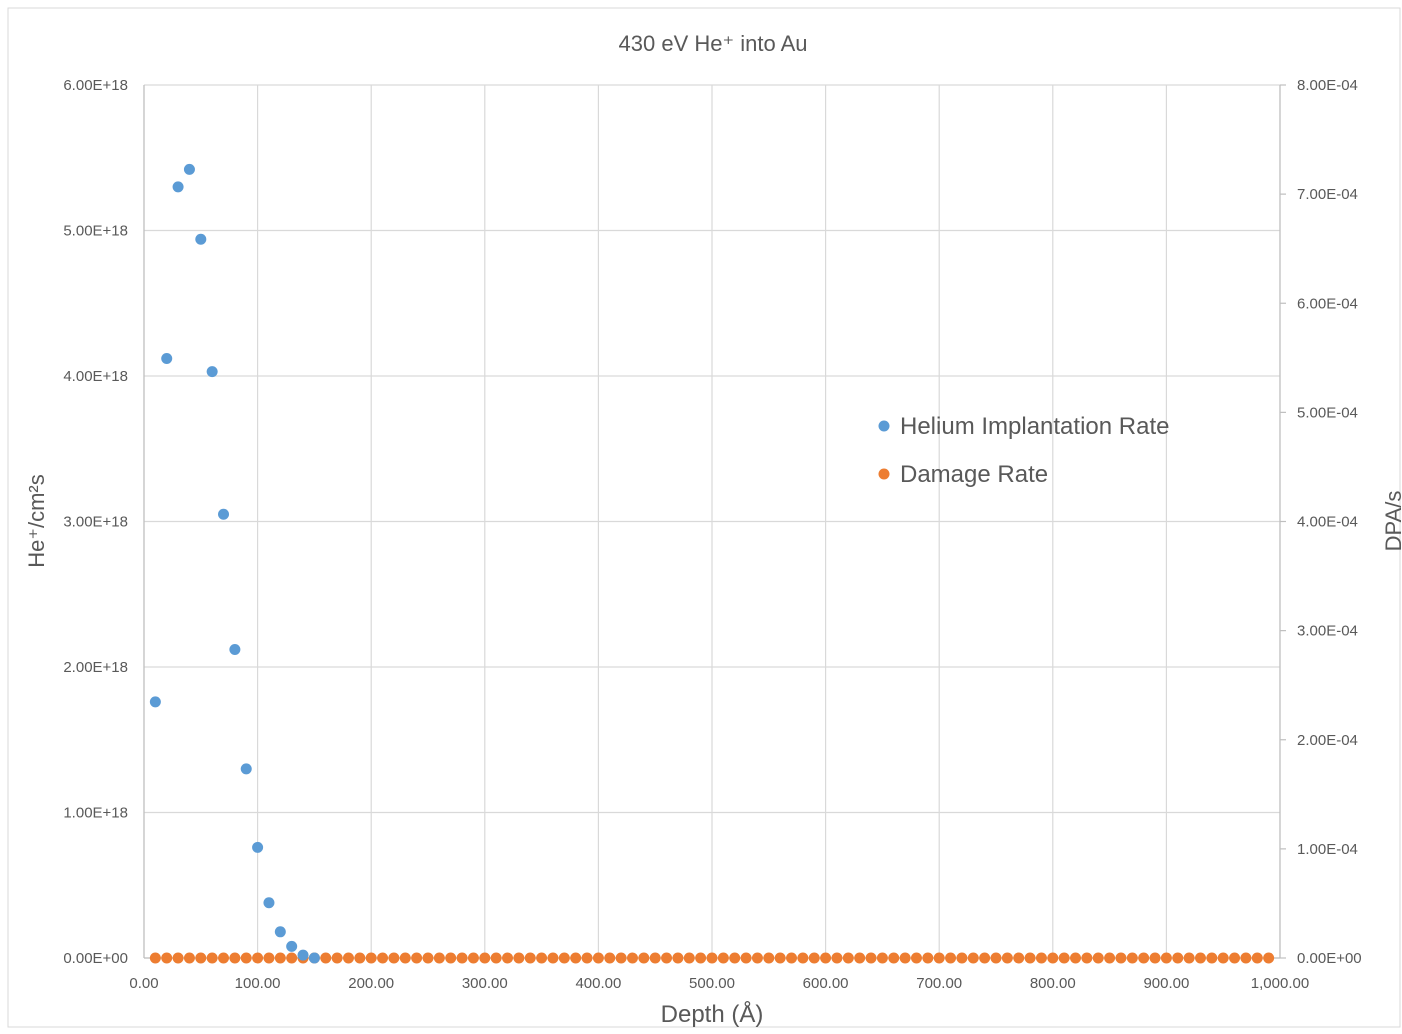 The image size is (1402, 1034). I want to click on legend-label-damage: Damage Rate, so click(974, 474).